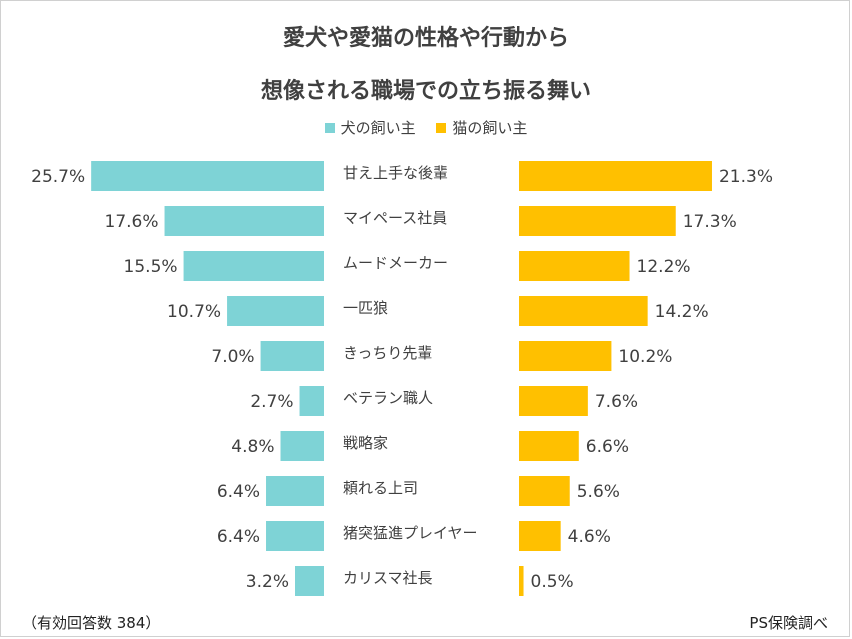 This screenshot has width=852, height=639. What do you see at coordinates (395, 173) in the screenshot?
I see `category-label: 甘え上手な後輩` at bounding box center [395, 173].